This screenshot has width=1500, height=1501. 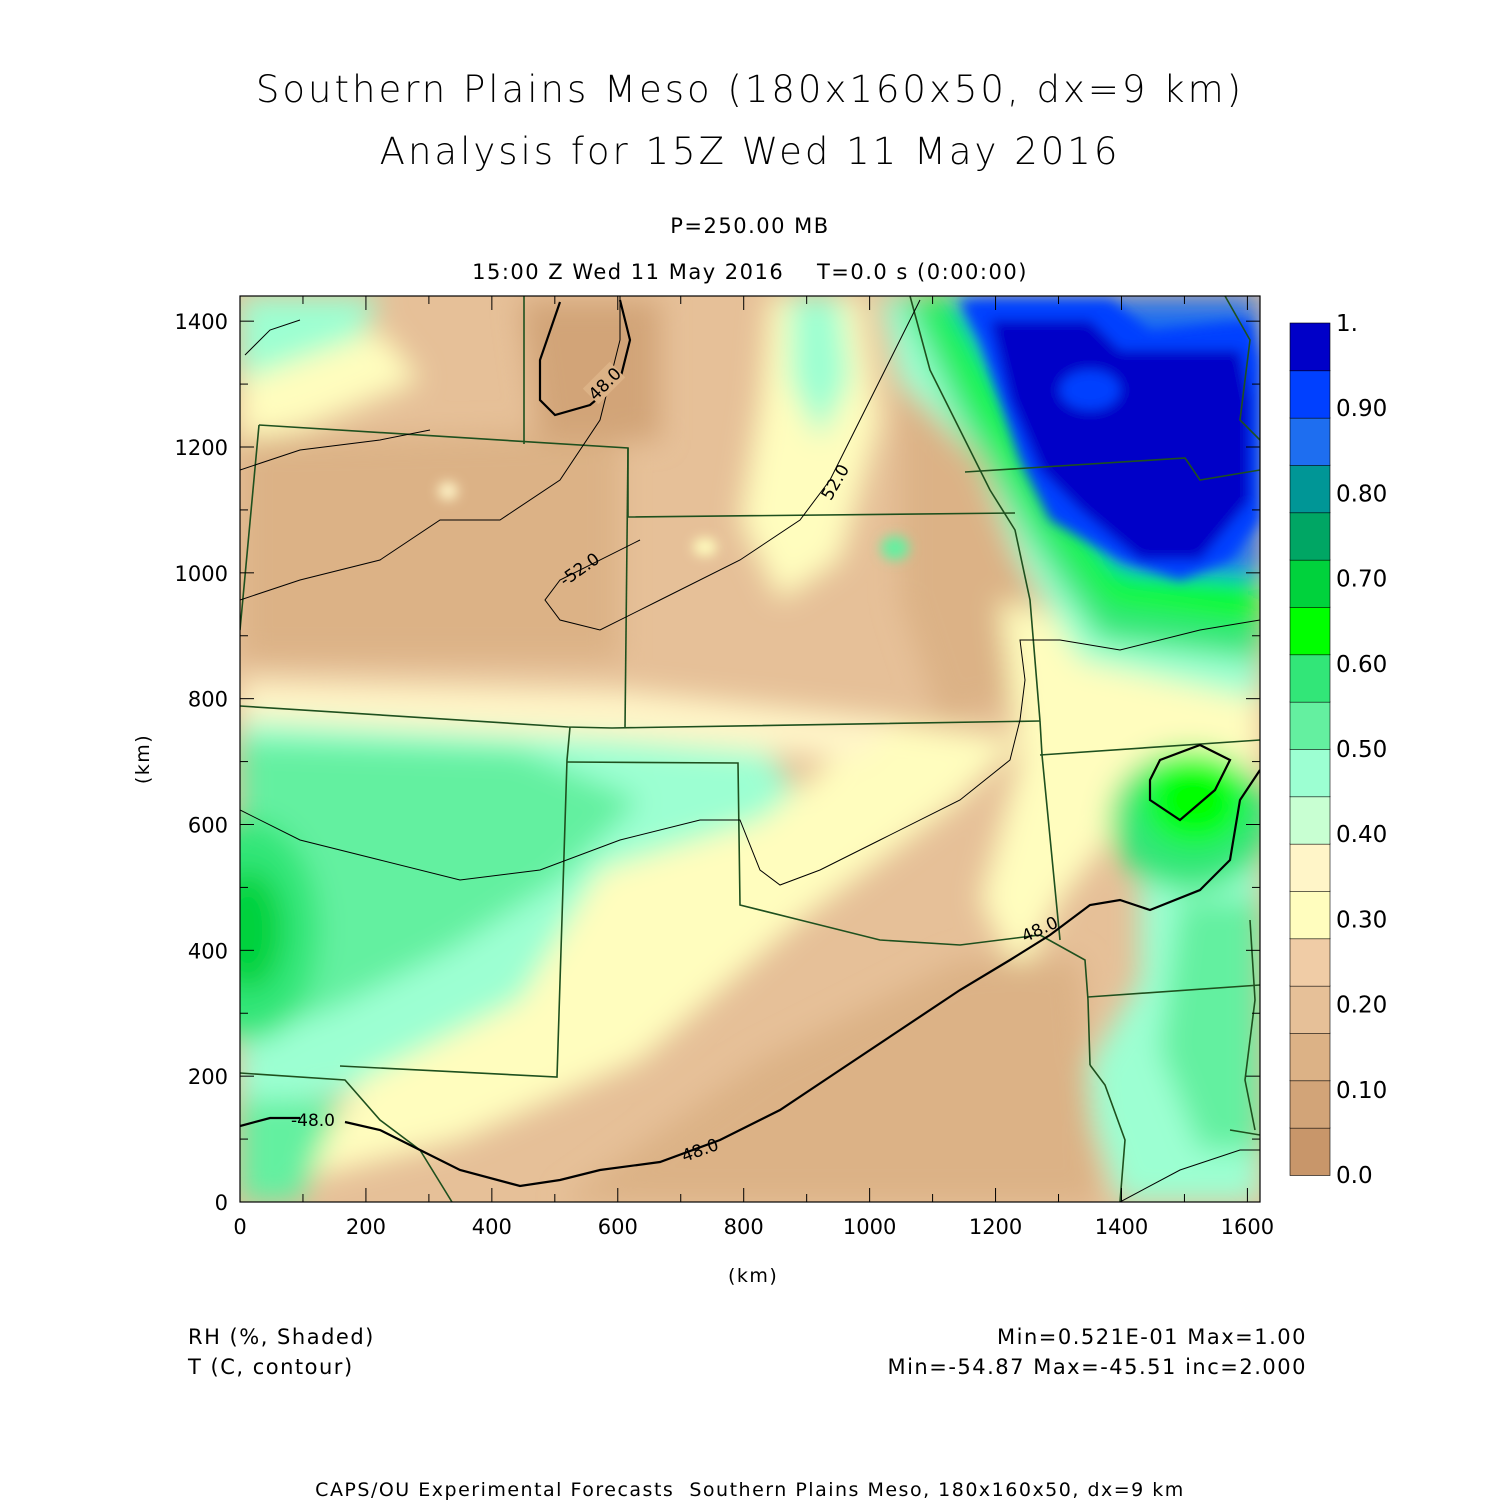 What do you see at coordinates (618, 1227) in the screenshot?
I see `x-tick-label: 600` at bounding box center [618, 1227].